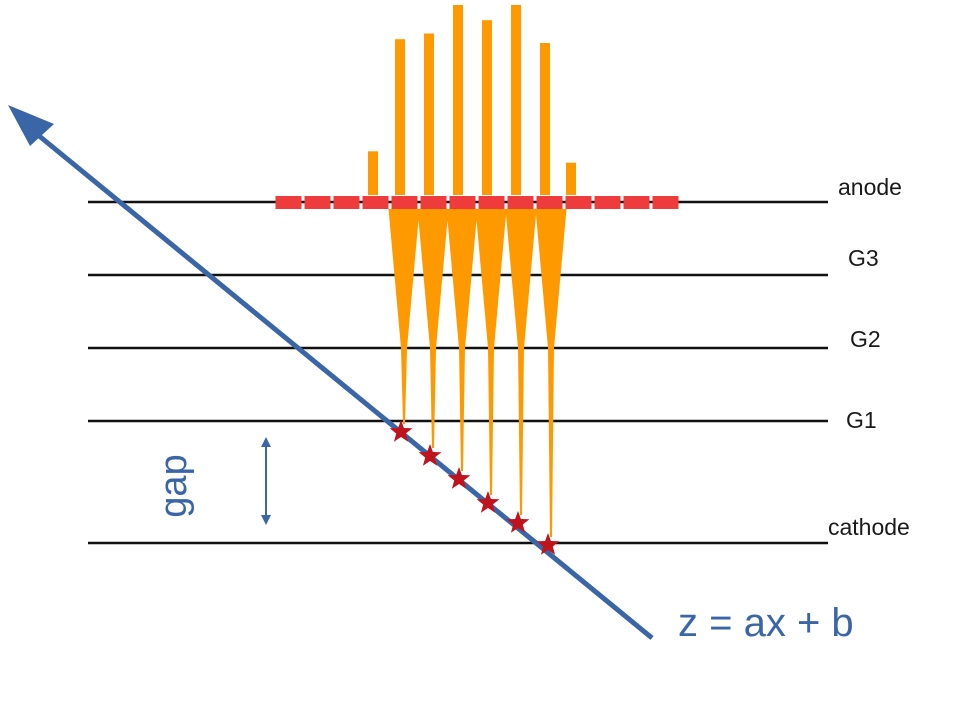 Image resolution: width=957 pixels, height=707 pixels. I want to click on anode-label: anode, so click(870, 187).